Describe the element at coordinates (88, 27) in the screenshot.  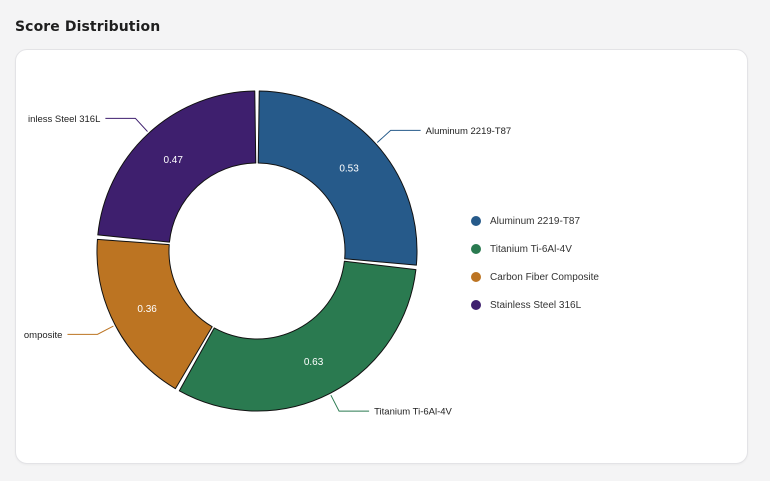
I see `page-title: Score Distribution` at that location.